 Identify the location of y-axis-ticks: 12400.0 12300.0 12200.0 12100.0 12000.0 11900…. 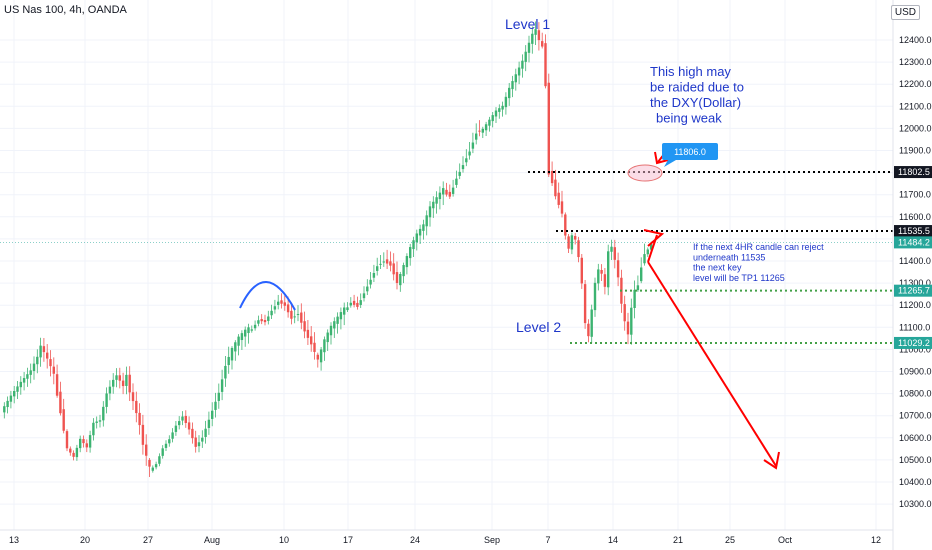
(915, 272).